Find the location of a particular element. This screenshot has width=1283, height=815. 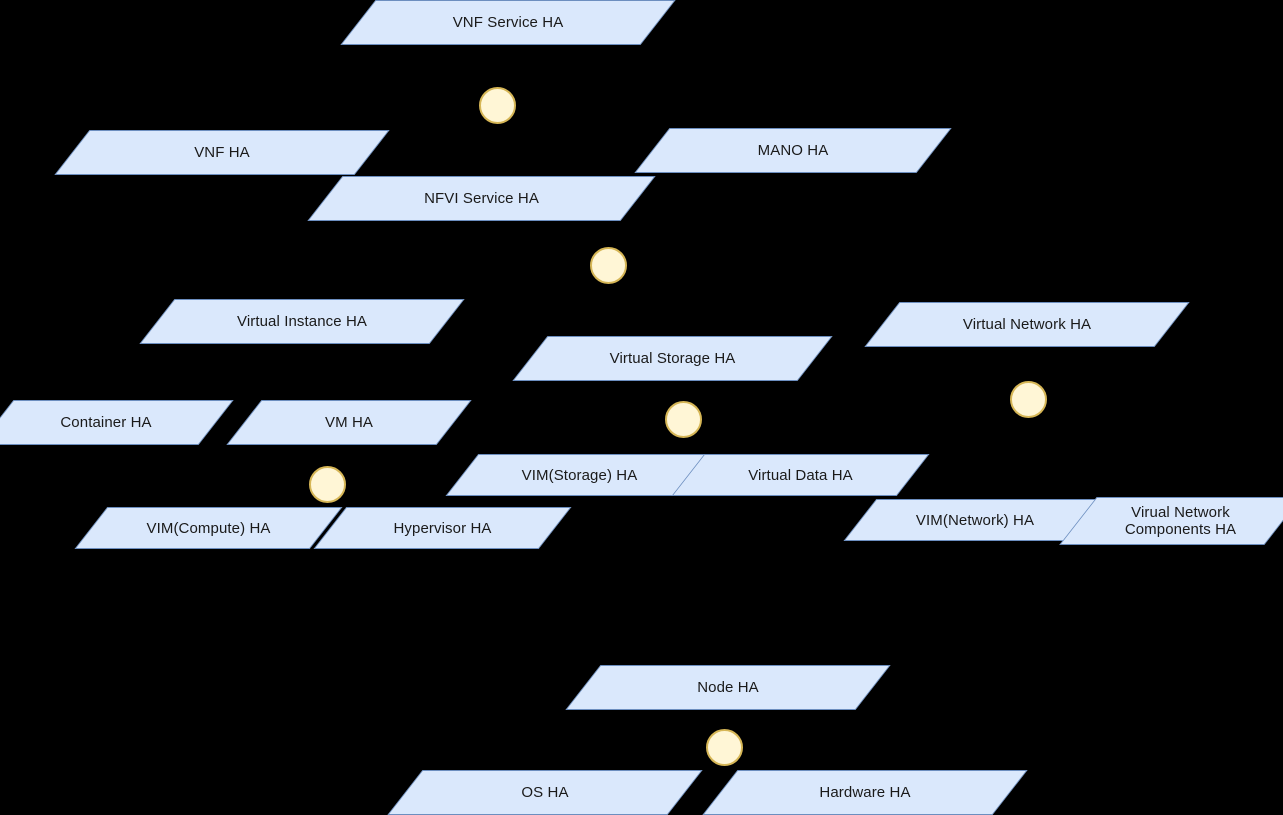

ha-node-os-ha: OS HA is located at coordinates (545, 792).